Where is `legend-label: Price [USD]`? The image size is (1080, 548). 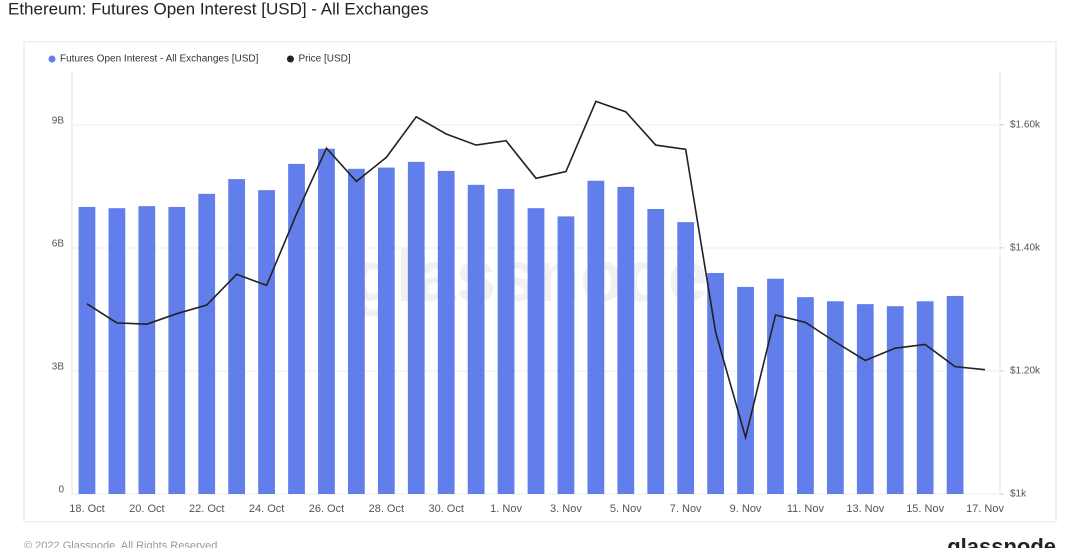 legend-label: Price [USD] is located at coordinates (324, 59).